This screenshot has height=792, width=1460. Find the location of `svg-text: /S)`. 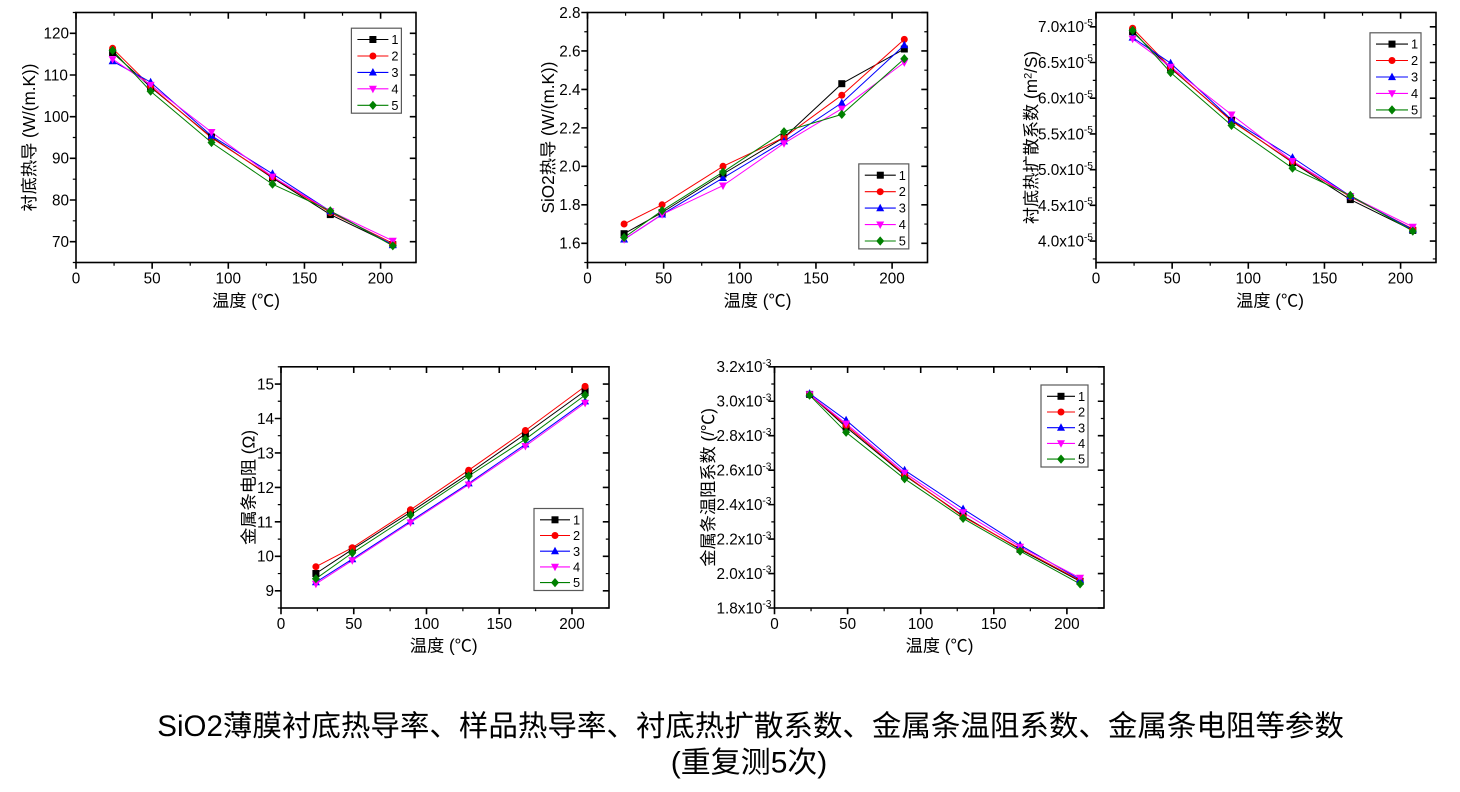

svg-text: /S) is located at coordinates (1031, 62).